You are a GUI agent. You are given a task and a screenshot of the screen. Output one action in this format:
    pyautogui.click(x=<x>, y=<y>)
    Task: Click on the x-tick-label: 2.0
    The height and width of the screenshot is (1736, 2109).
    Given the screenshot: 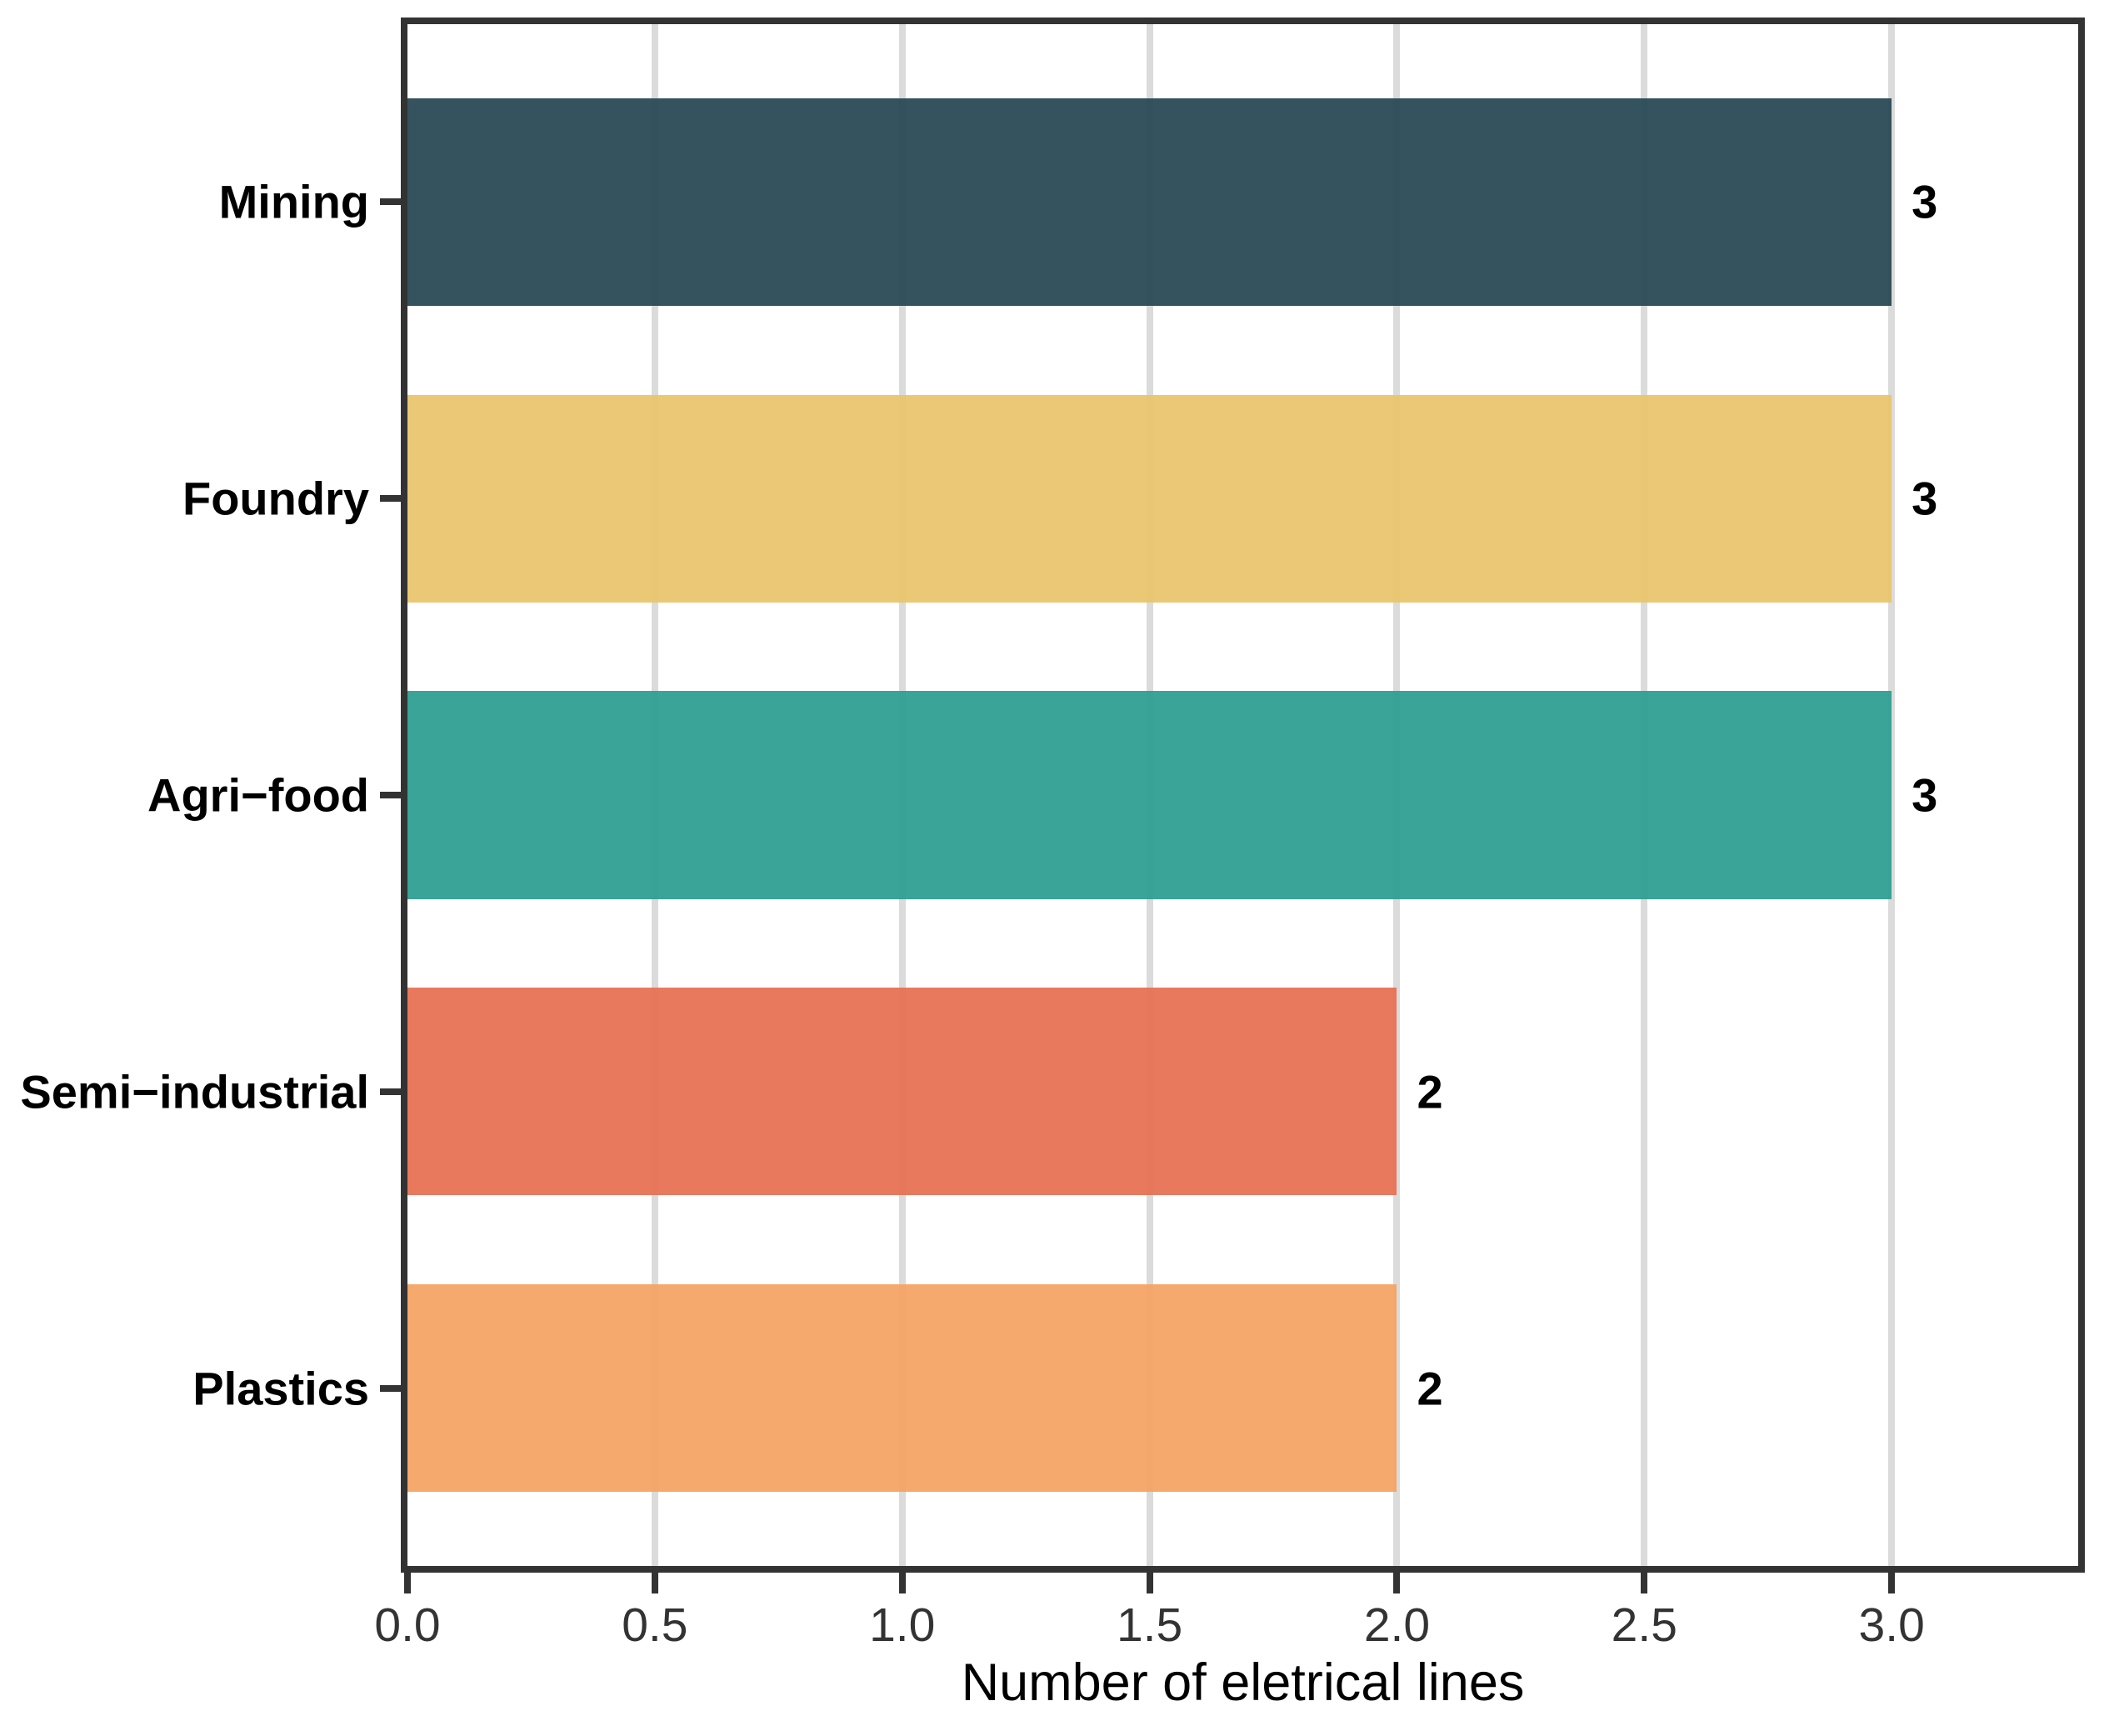 What is the action you would take?
    pyautogui.click(x=1397, y=1625)
    